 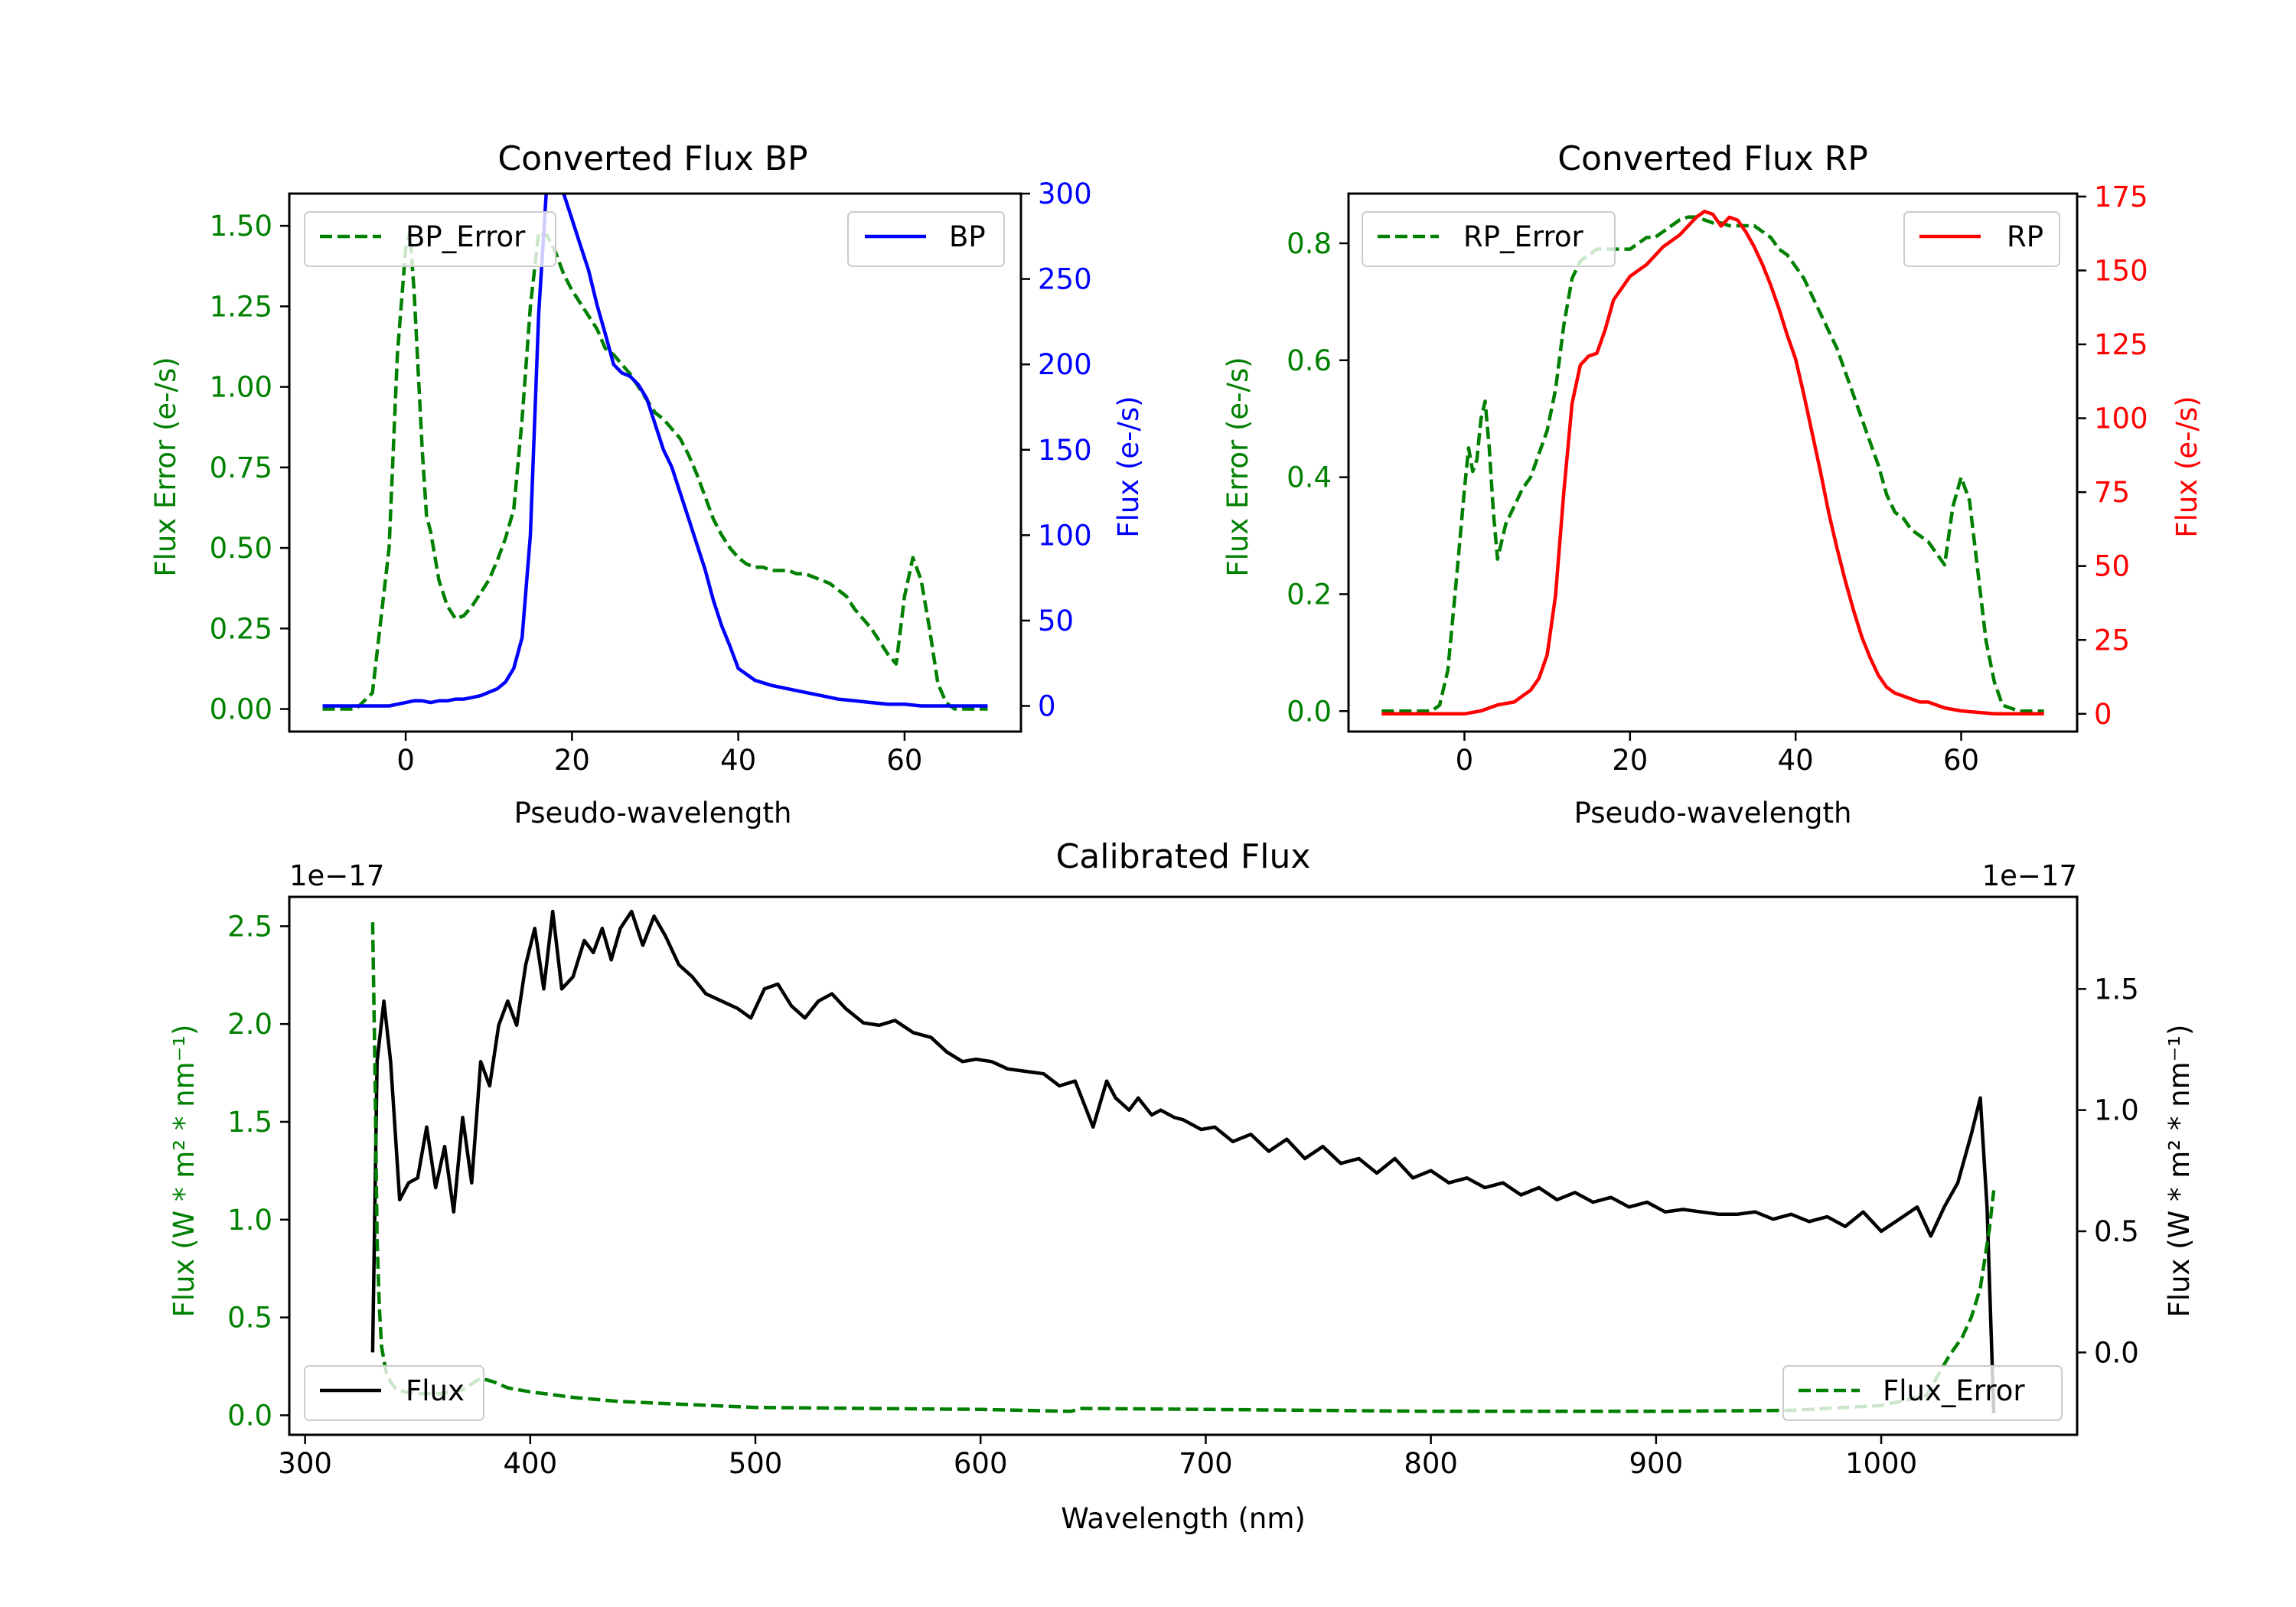 What do you see at coordinates (249, 1024) in the screenshot?
I see `cal-ytick-left-label: 2.0` at bounding box center [249, 1024].